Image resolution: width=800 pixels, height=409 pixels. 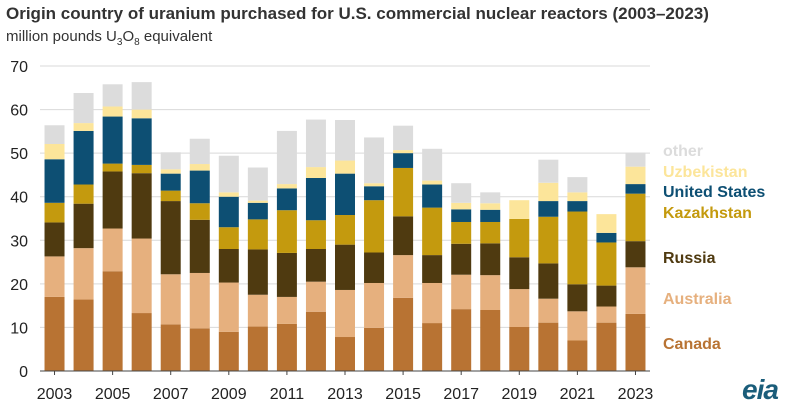 I want to click on y-tick-label: 20, so click(x=19, y=285).